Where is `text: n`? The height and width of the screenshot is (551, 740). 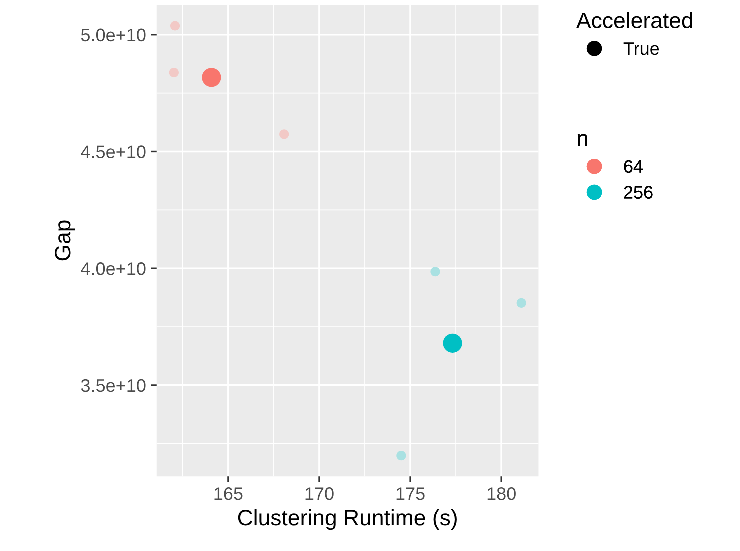
text: n is located at coordinates (583, 140).